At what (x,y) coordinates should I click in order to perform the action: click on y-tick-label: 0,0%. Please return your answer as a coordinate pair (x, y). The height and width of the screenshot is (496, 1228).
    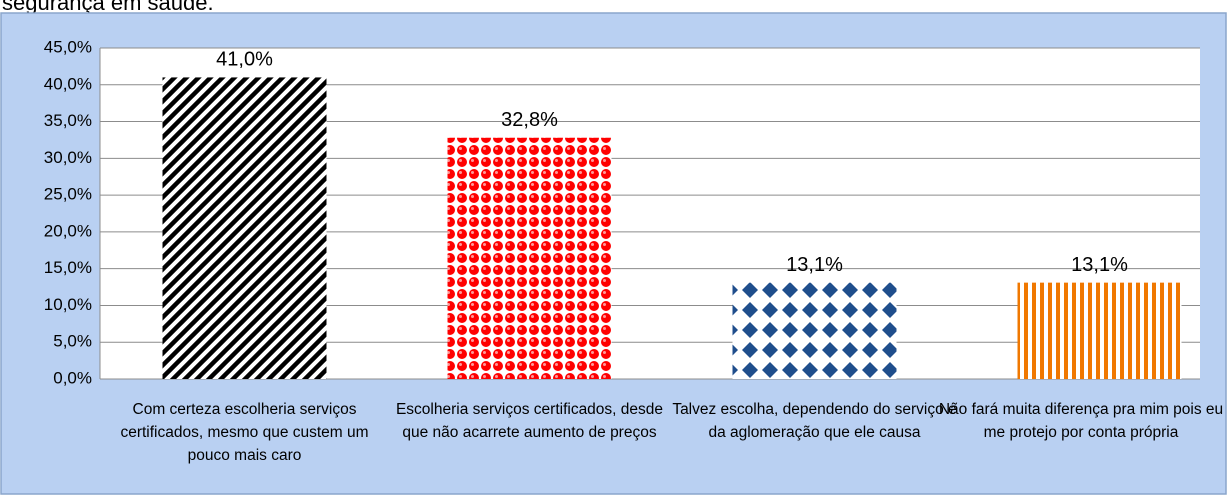
    Looking at the image, I should click on (72, 377).